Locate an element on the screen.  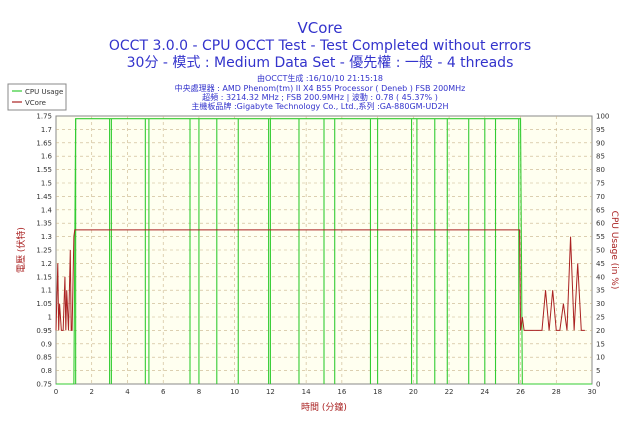
x-tick-label: 30 is located at coordinates (592, 392).